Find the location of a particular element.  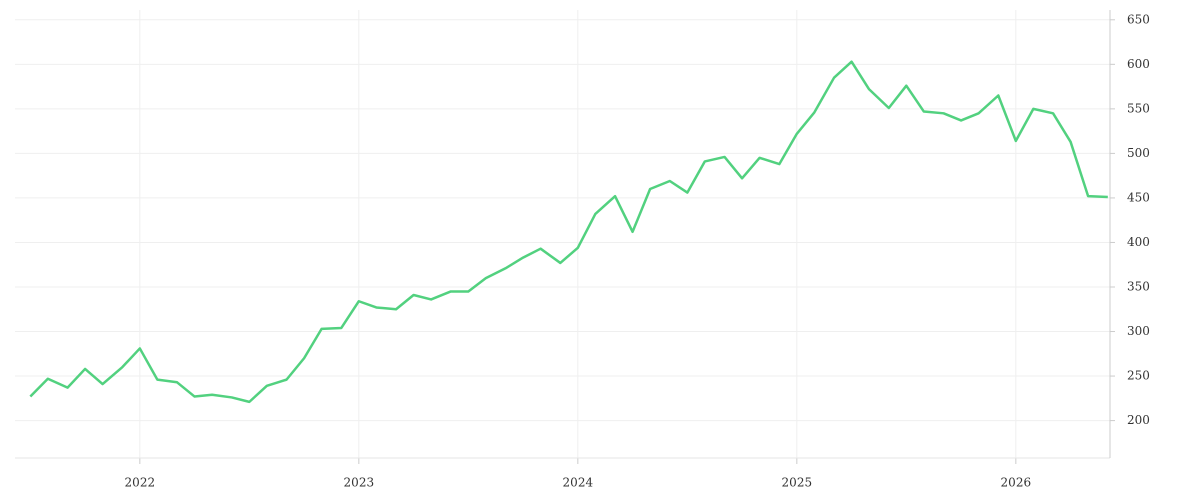

y-tick-label: 550 is located at coordinates (1138, 108).